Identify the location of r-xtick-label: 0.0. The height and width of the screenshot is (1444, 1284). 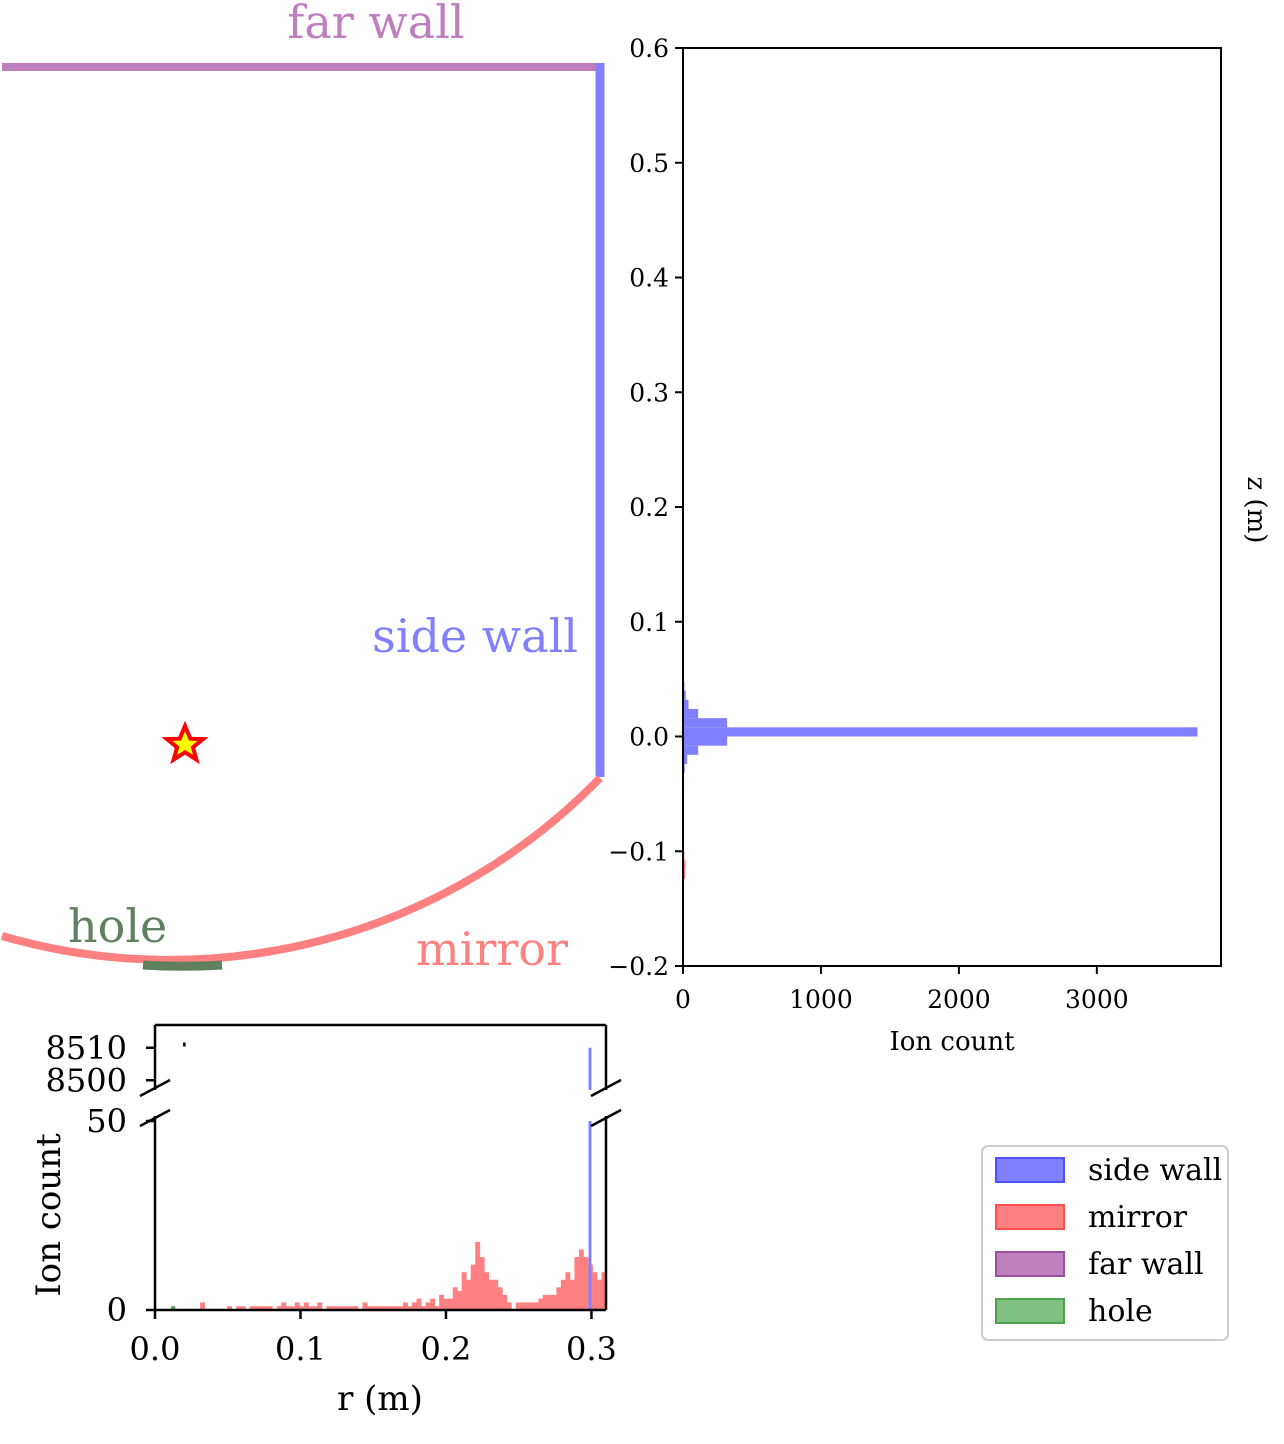
(155, 1349).